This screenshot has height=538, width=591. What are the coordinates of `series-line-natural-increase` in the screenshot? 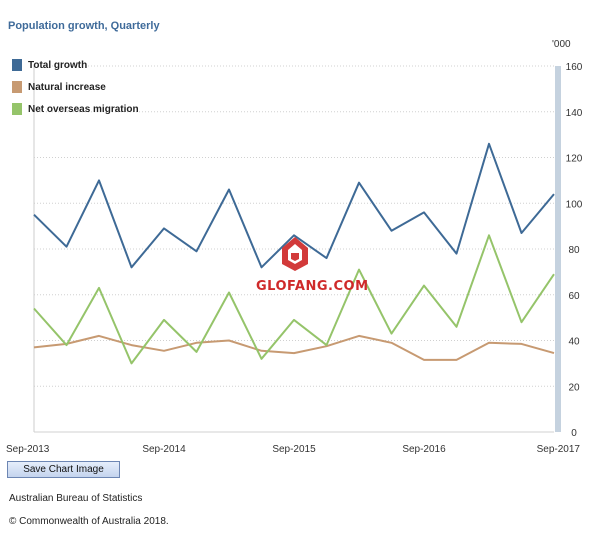 It's located at (294, 347).